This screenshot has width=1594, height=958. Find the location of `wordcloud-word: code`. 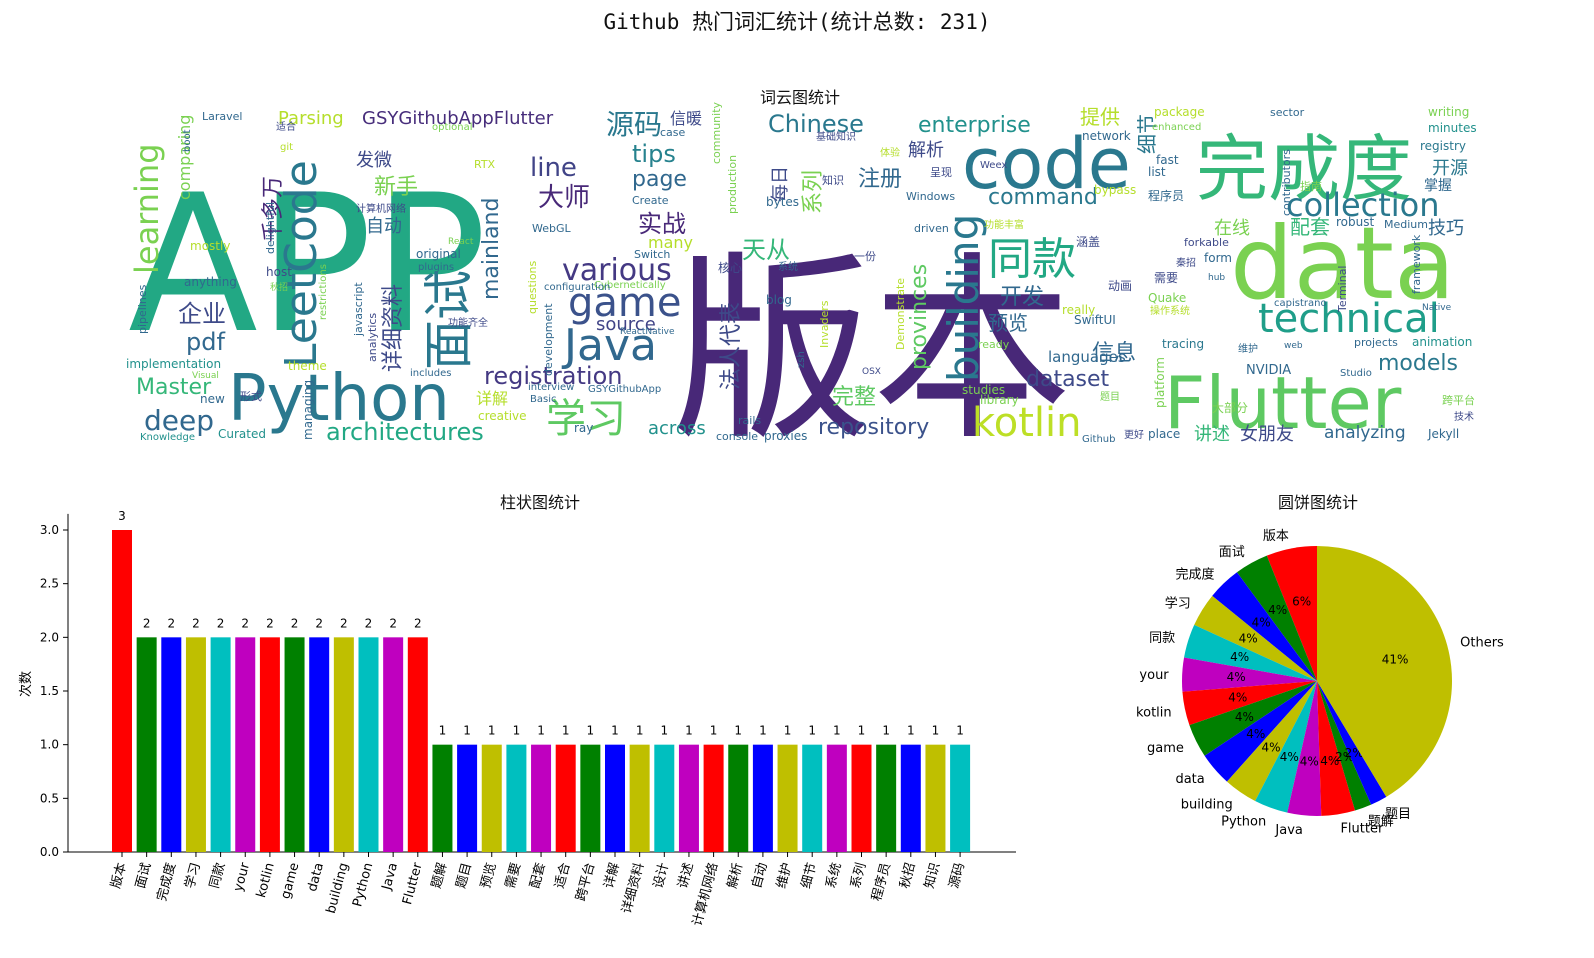

wordcloud-word: code is located at coordinates (1046, 164).